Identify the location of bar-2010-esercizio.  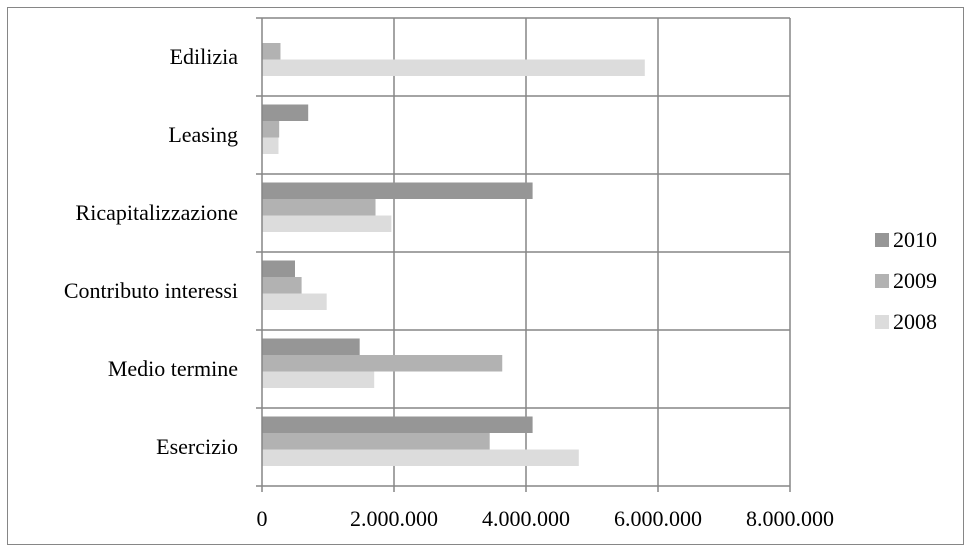
(397, 424).